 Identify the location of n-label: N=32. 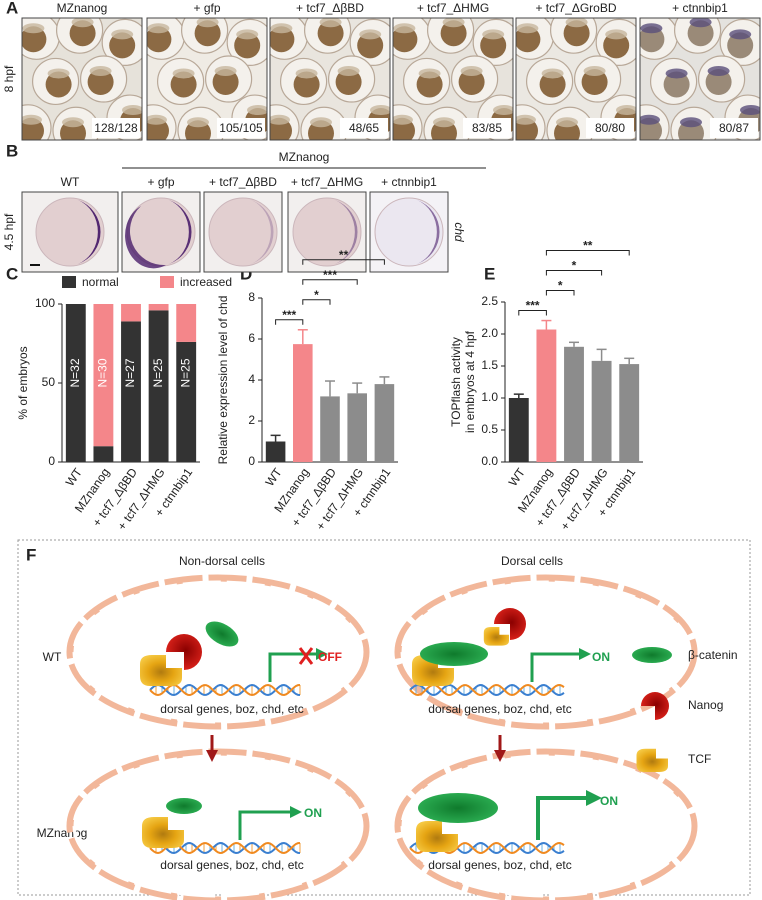
(75, 372).